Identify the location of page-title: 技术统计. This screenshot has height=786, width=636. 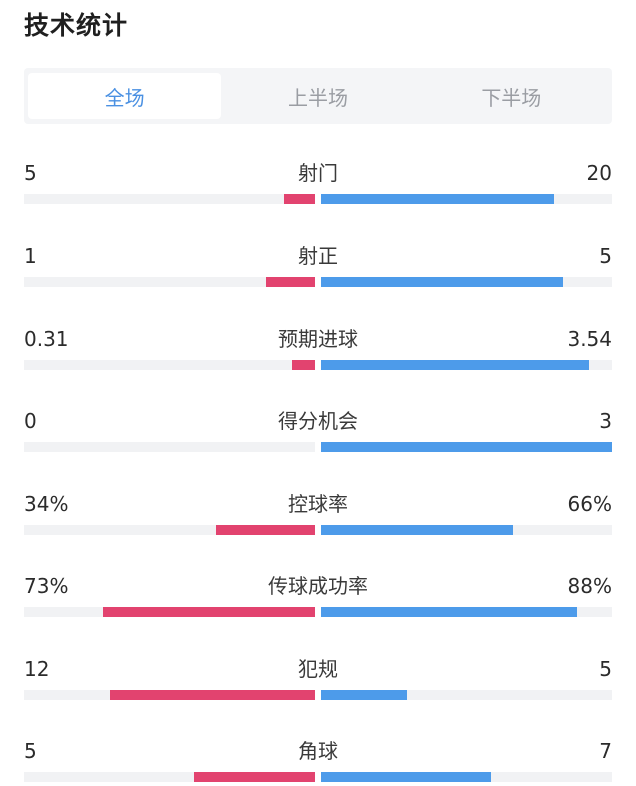
(76, 25).